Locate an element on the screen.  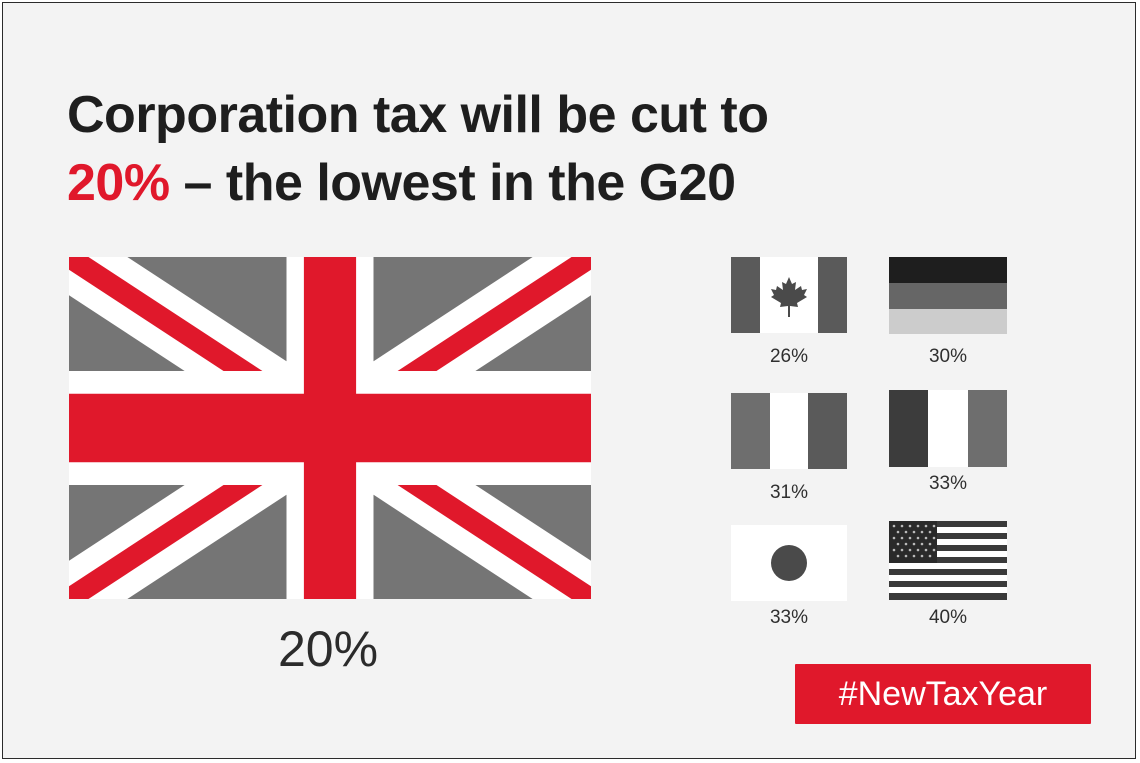
japan-rate-label: 33% is located at coordinates (789, 617).